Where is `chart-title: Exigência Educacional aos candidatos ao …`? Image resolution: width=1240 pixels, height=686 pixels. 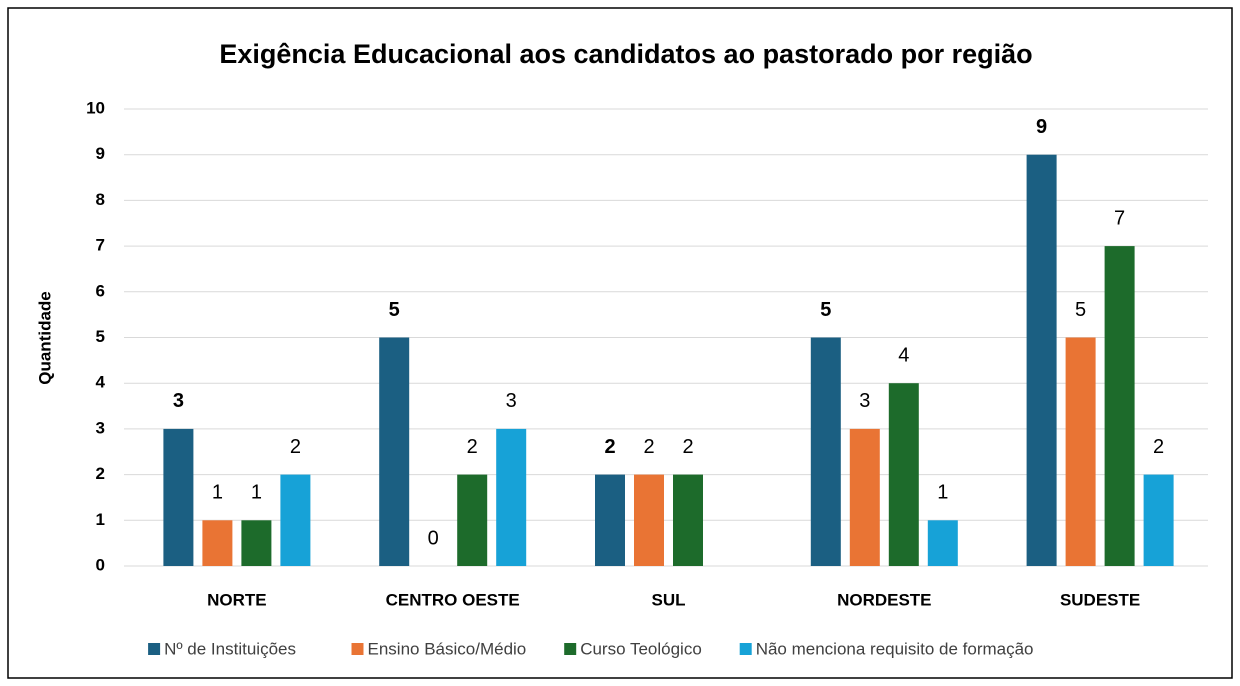
chart-title: Exigência Educacional aos candidatos ao … is located at coordinates (625, 54).